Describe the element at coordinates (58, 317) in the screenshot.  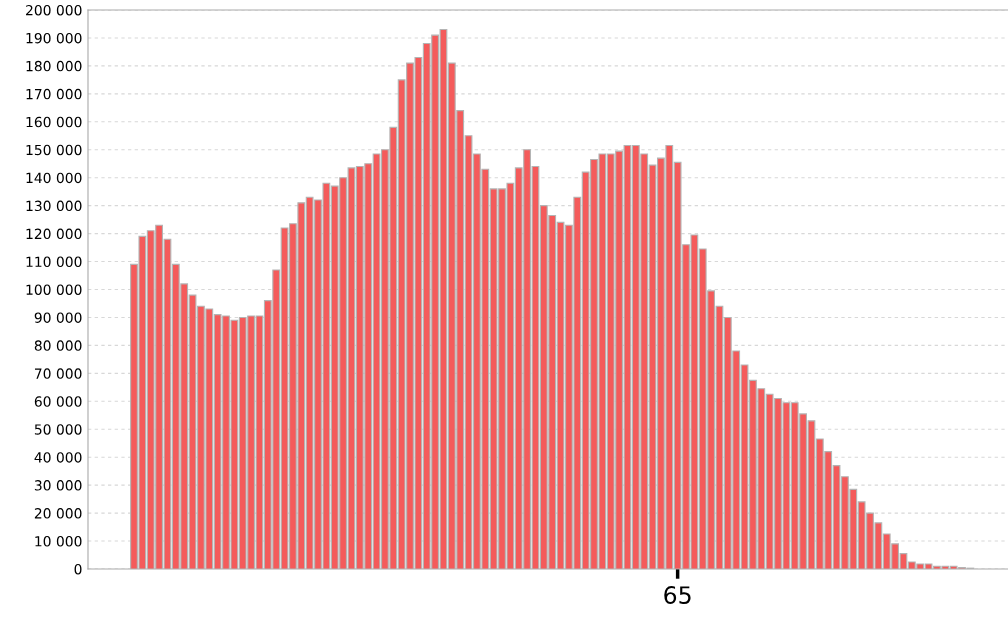
I see `y-tick-label: 90 000` at that location.